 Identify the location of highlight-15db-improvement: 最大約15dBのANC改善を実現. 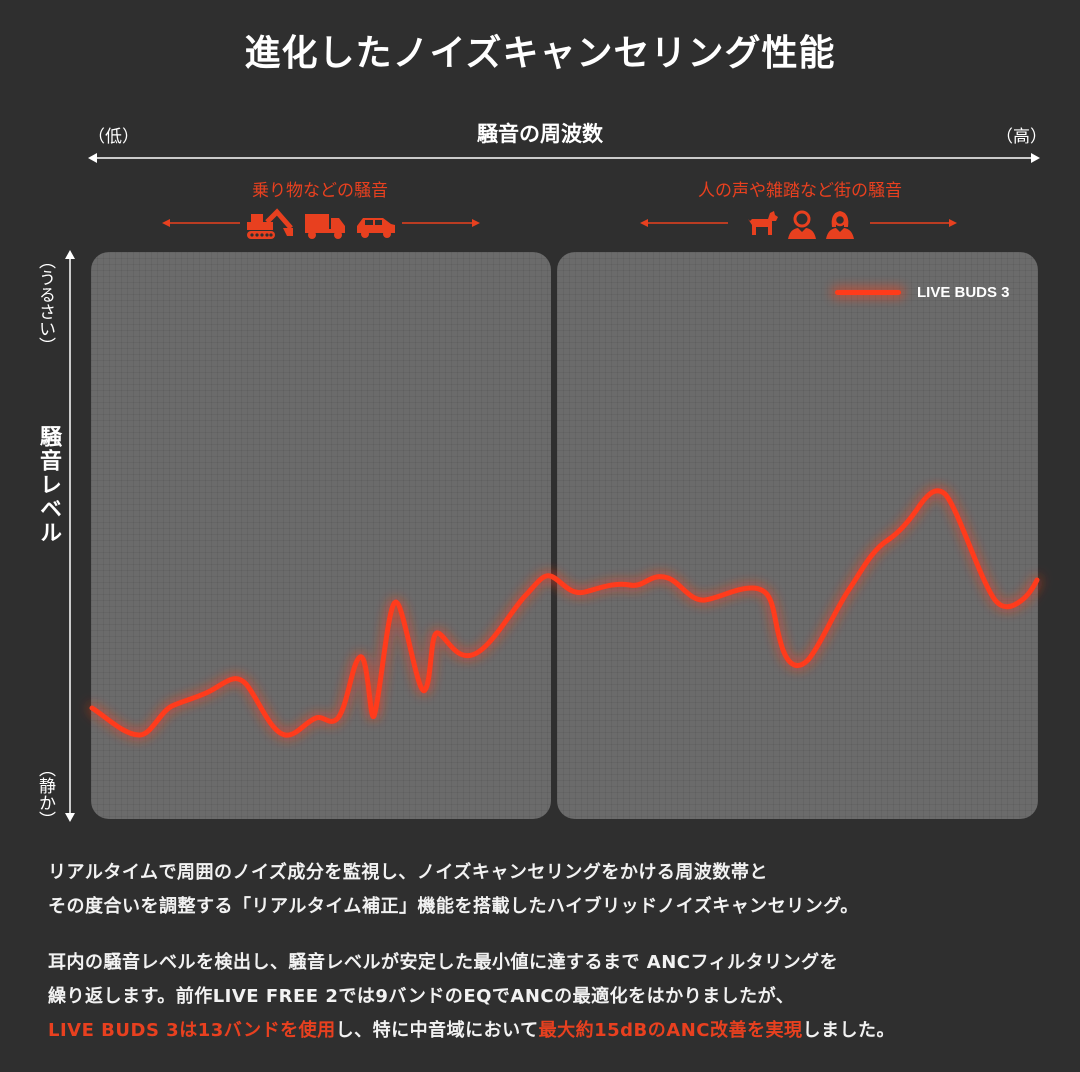
(670, 1030).